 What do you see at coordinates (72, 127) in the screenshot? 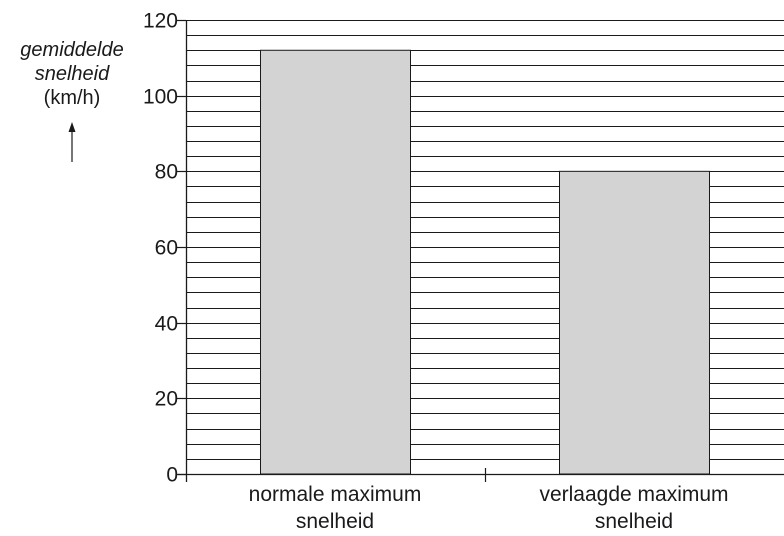
I see `arrow-head` at bounding box center [72, 127].